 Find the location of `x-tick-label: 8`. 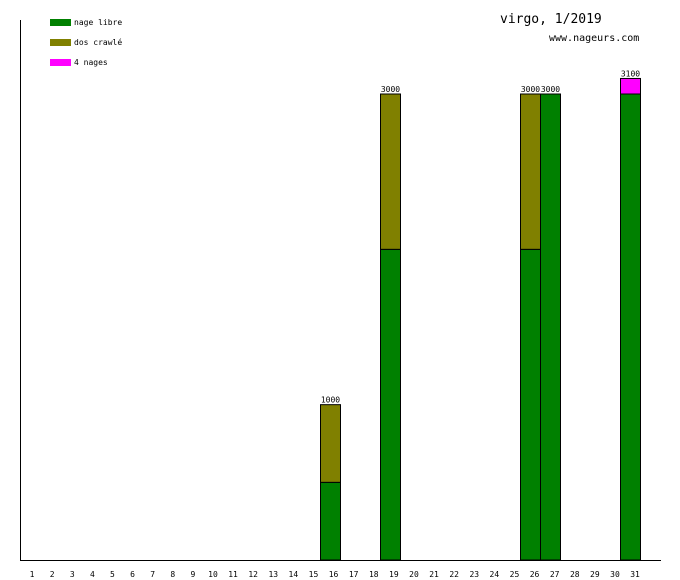

x-tick-label: 8 is located at coordinates (172, 574).